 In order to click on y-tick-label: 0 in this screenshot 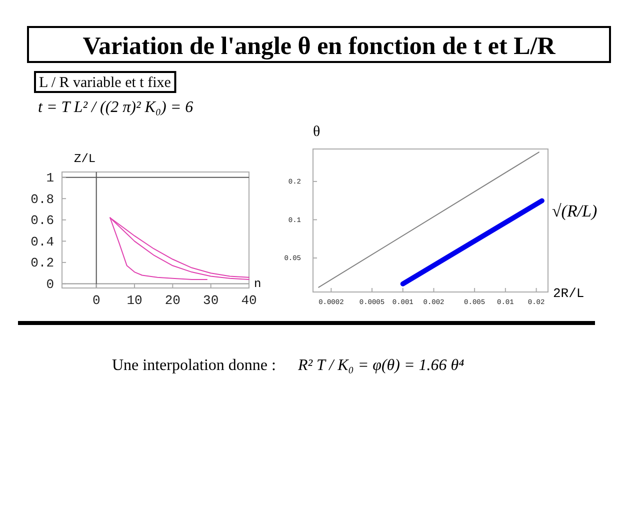, I will do `click(50, 284)`.